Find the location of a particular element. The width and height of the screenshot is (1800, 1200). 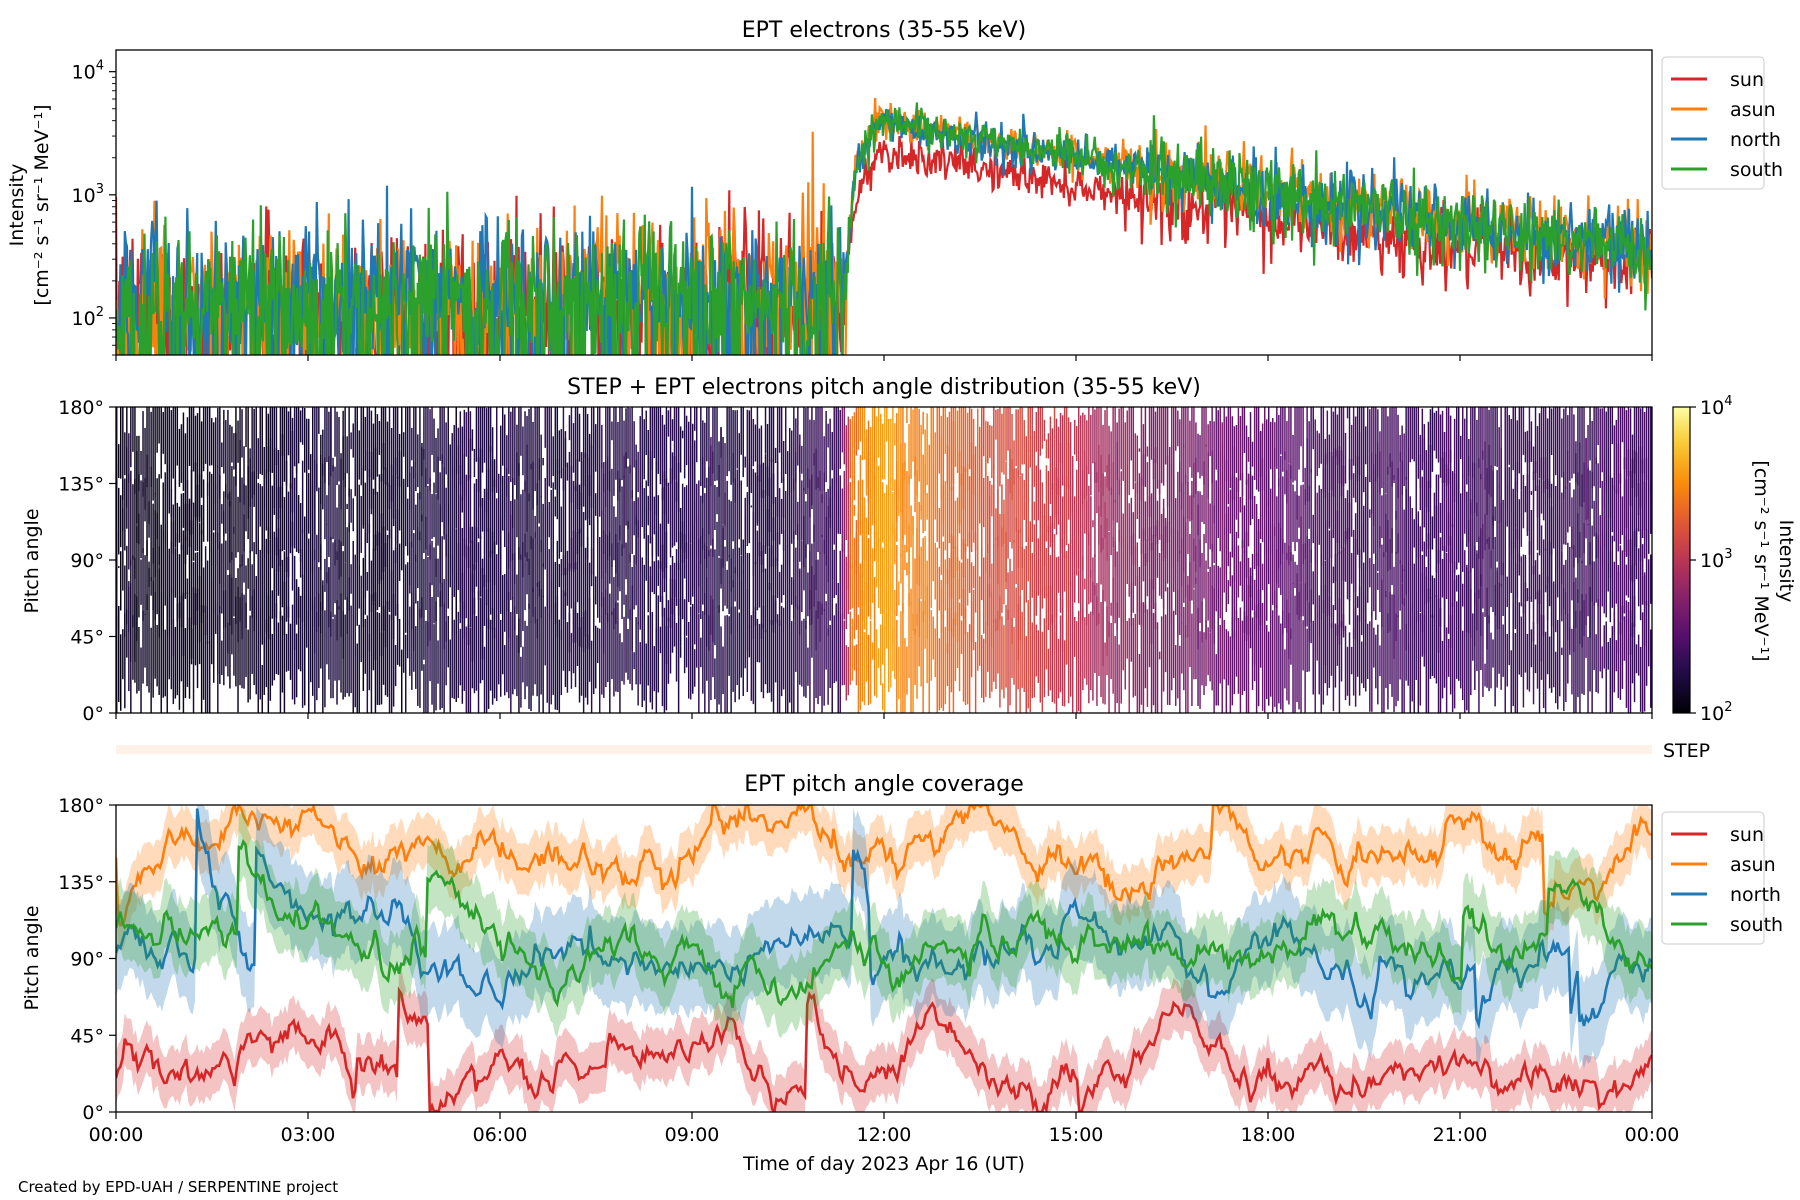

panel3-ytick-label: 180° is located at coordinates (81, 806).